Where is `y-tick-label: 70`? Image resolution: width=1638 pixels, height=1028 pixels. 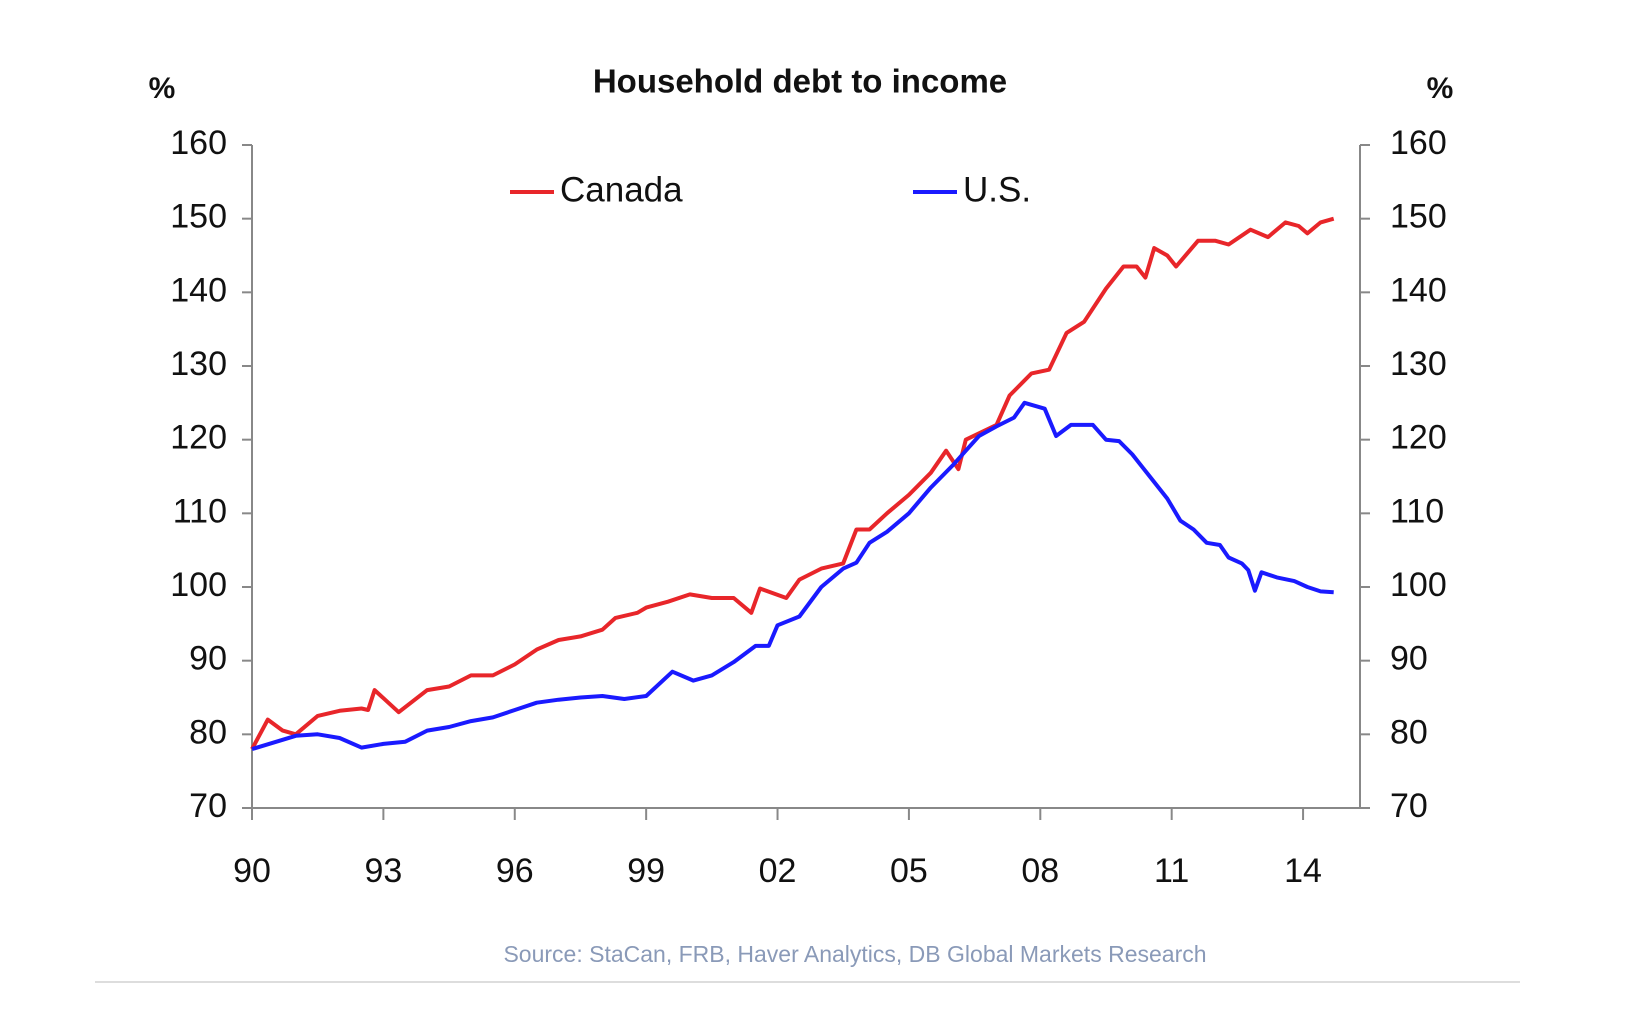 y-tick-label: 70 is located at coordinates (208, 806).